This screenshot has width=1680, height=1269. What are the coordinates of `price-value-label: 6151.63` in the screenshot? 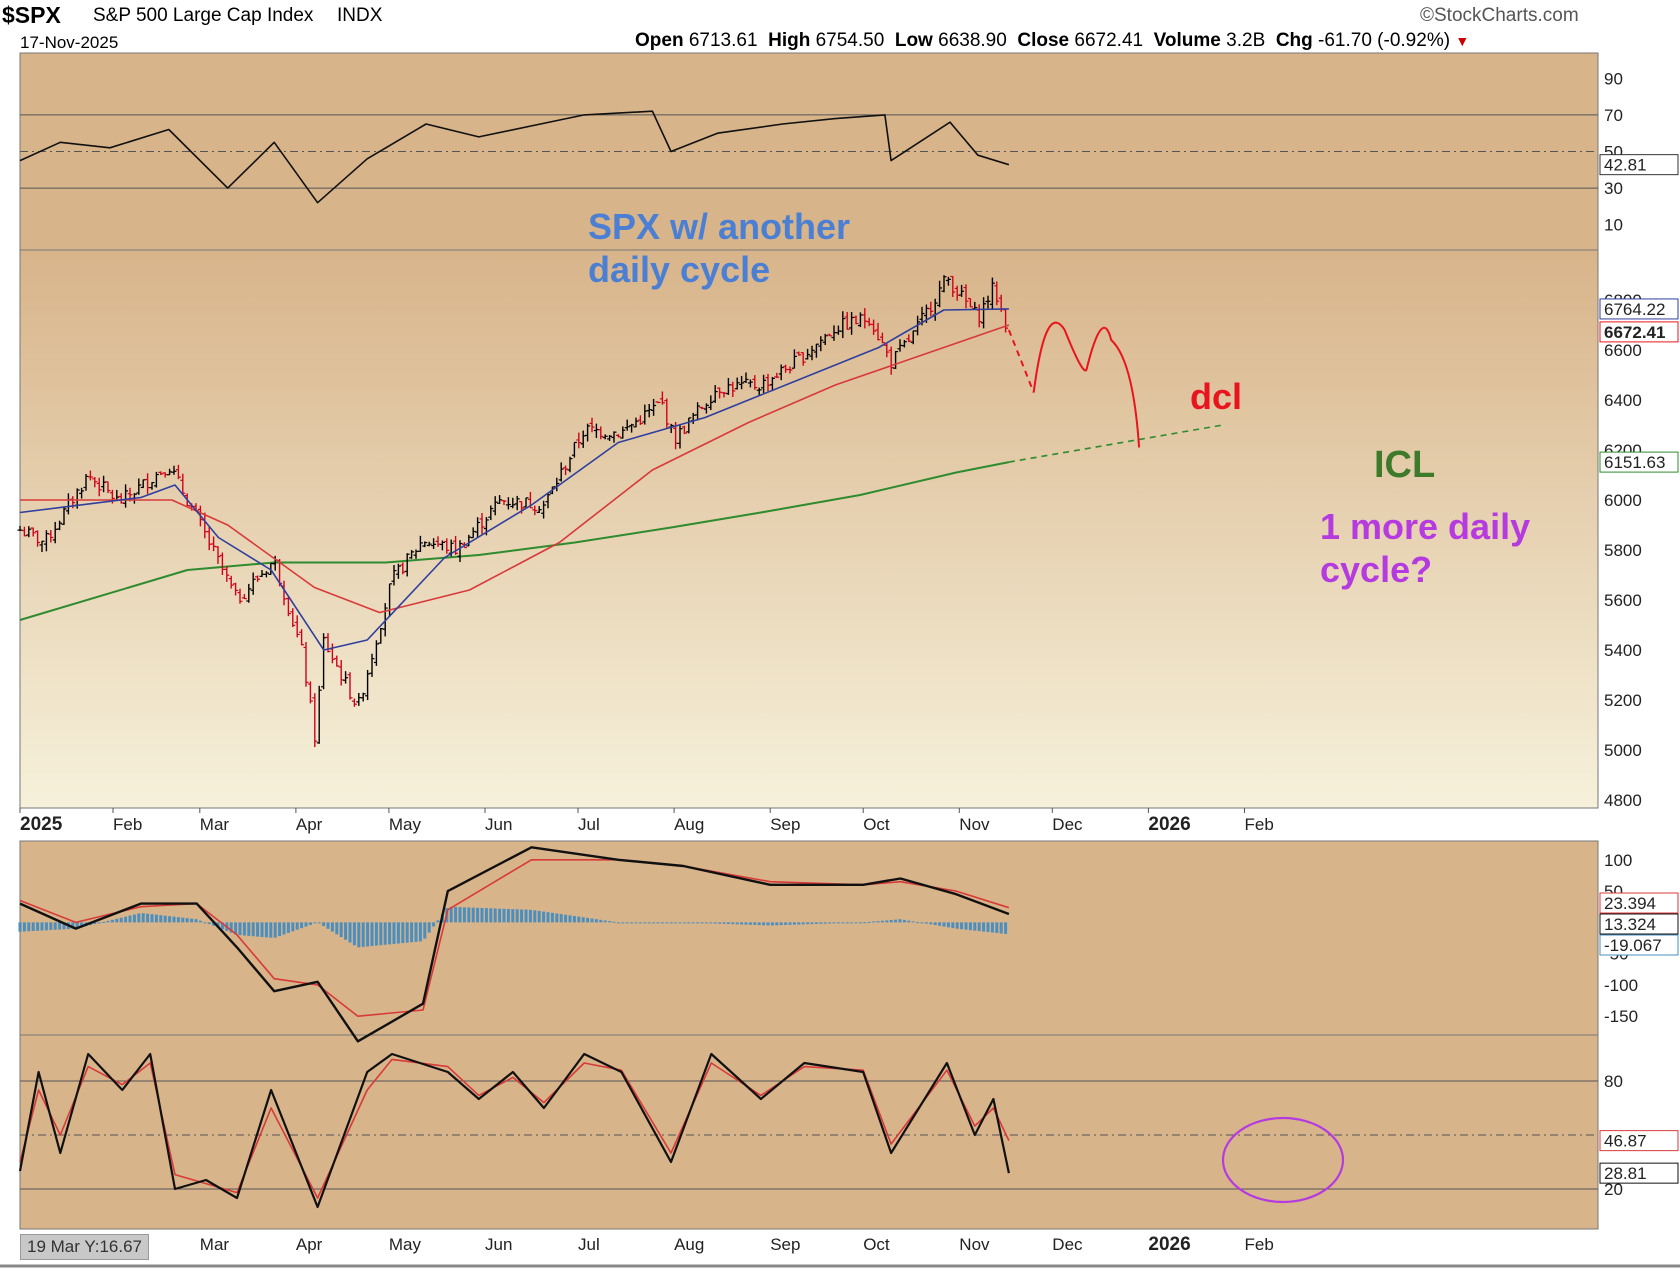 It's located at (1634, 462).